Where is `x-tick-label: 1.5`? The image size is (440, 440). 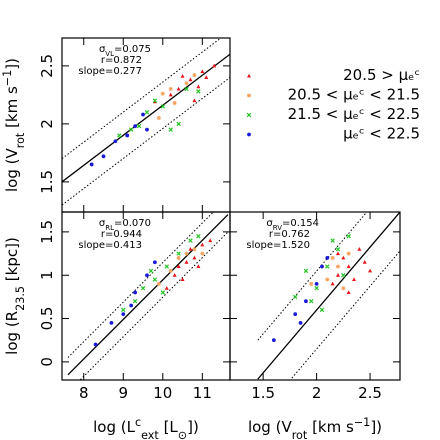
x-tick-label: 1.5 is located at coordinates (263, 393).